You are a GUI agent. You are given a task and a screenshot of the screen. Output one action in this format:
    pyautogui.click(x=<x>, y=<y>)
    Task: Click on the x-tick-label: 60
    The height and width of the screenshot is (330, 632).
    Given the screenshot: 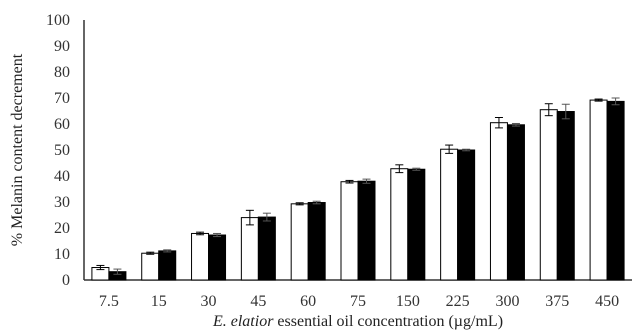 What is the action you would take?
    pyautogui.click(x=308, y=301)
    